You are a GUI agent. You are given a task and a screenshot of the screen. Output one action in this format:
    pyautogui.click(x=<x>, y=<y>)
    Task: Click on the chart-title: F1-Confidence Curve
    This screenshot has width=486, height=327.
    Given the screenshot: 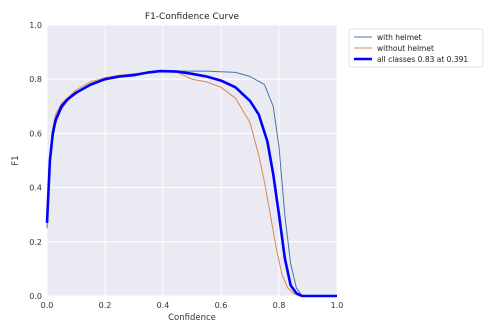 What is the action you would take?
    pyautogui.click(x=192, y=17)
    